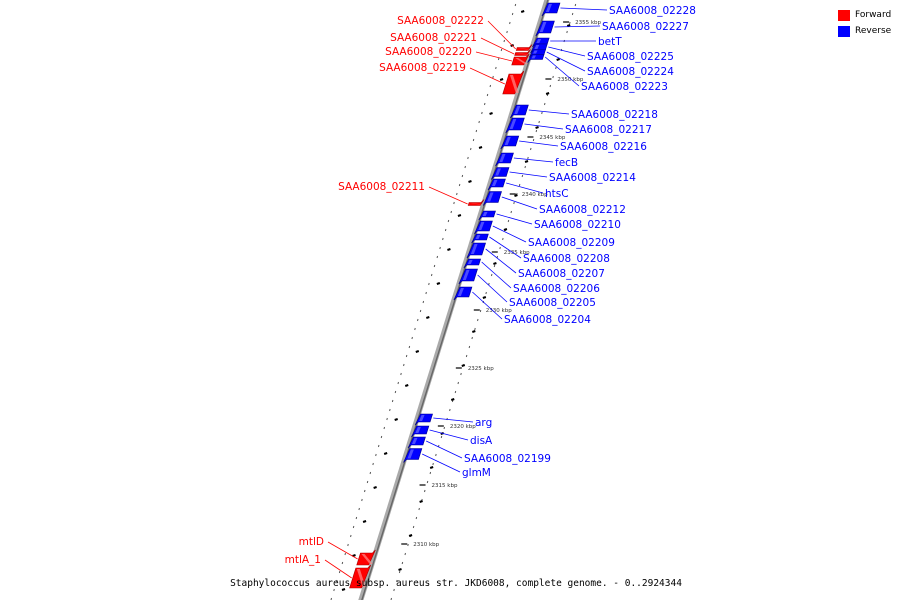 This screenshot has width=900, height=600. I want to click on gene-label-reverse: htsC, so click(557, 194).